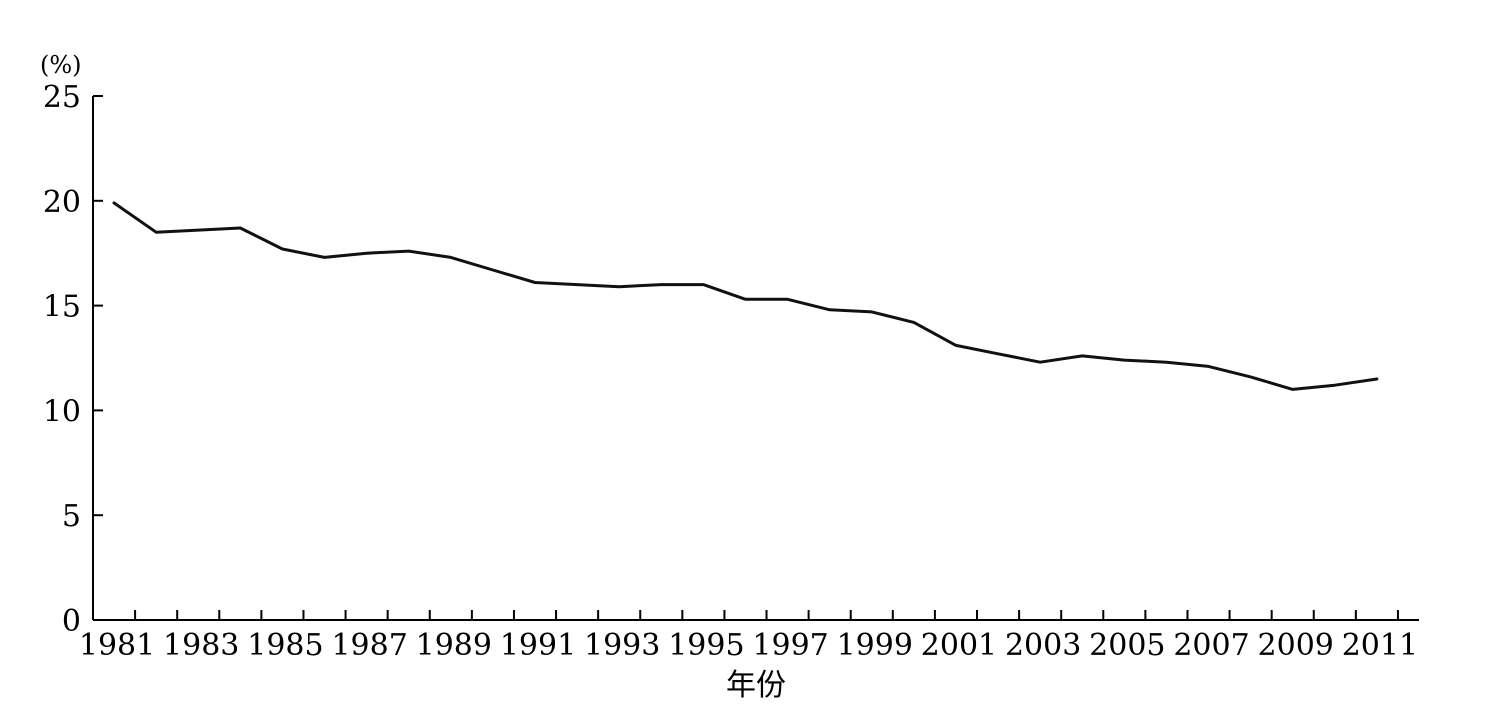 This screenshot has height=719, width=1490. I want to click on y-tick-label: 20, so click(62, 202).